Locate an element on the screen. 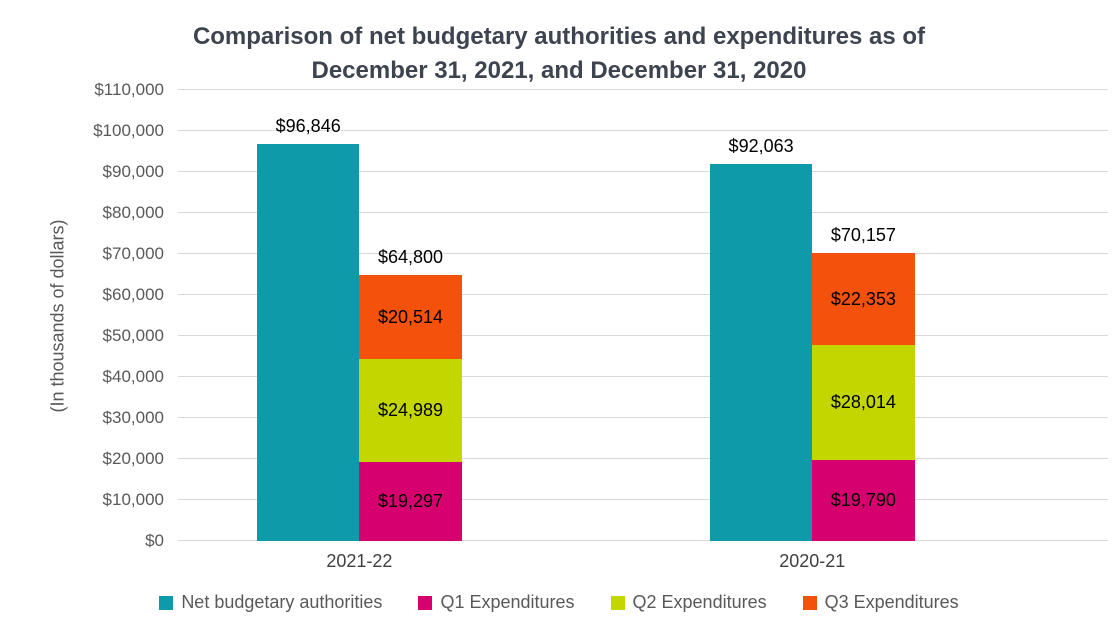  y-axis-label: (In thousands of dollars) is located at coordinates (57, 316).